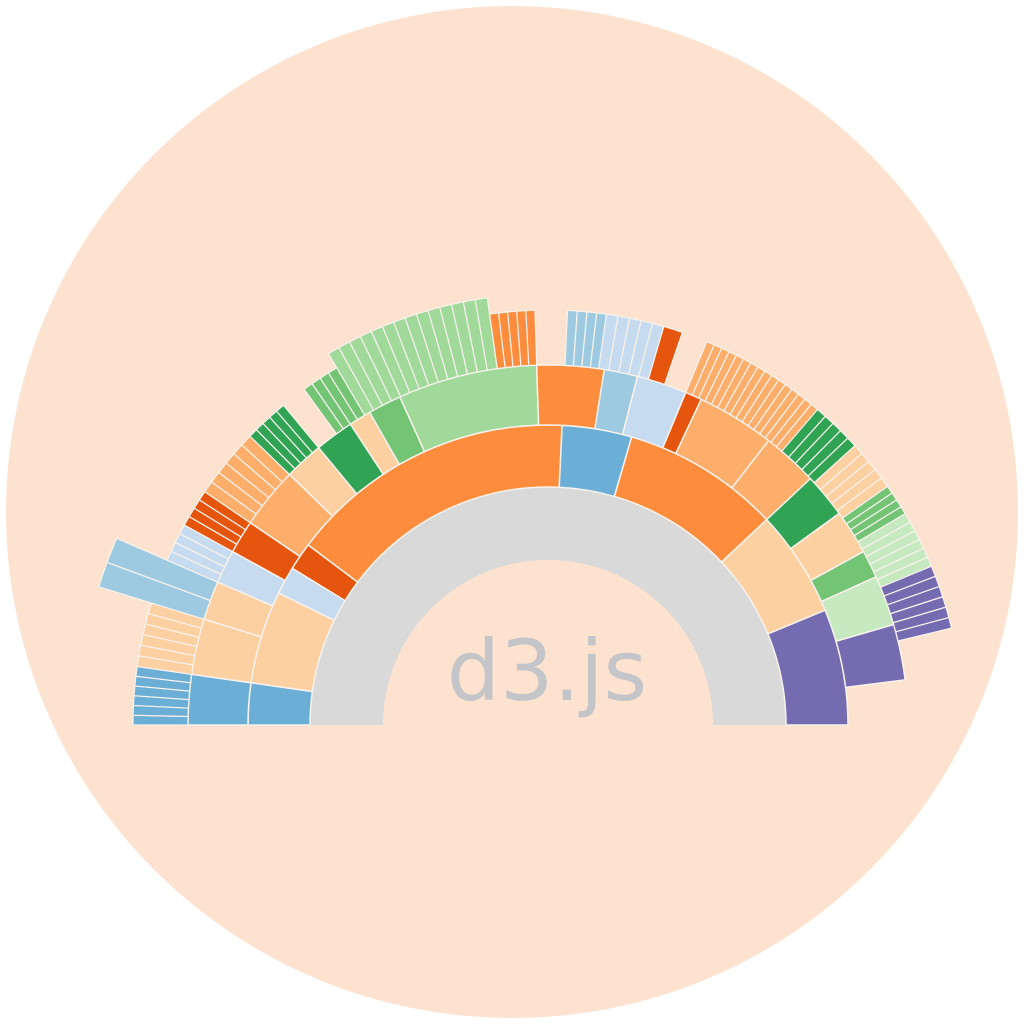  I want to click on logo-text: d3.js, so click(547, 671).